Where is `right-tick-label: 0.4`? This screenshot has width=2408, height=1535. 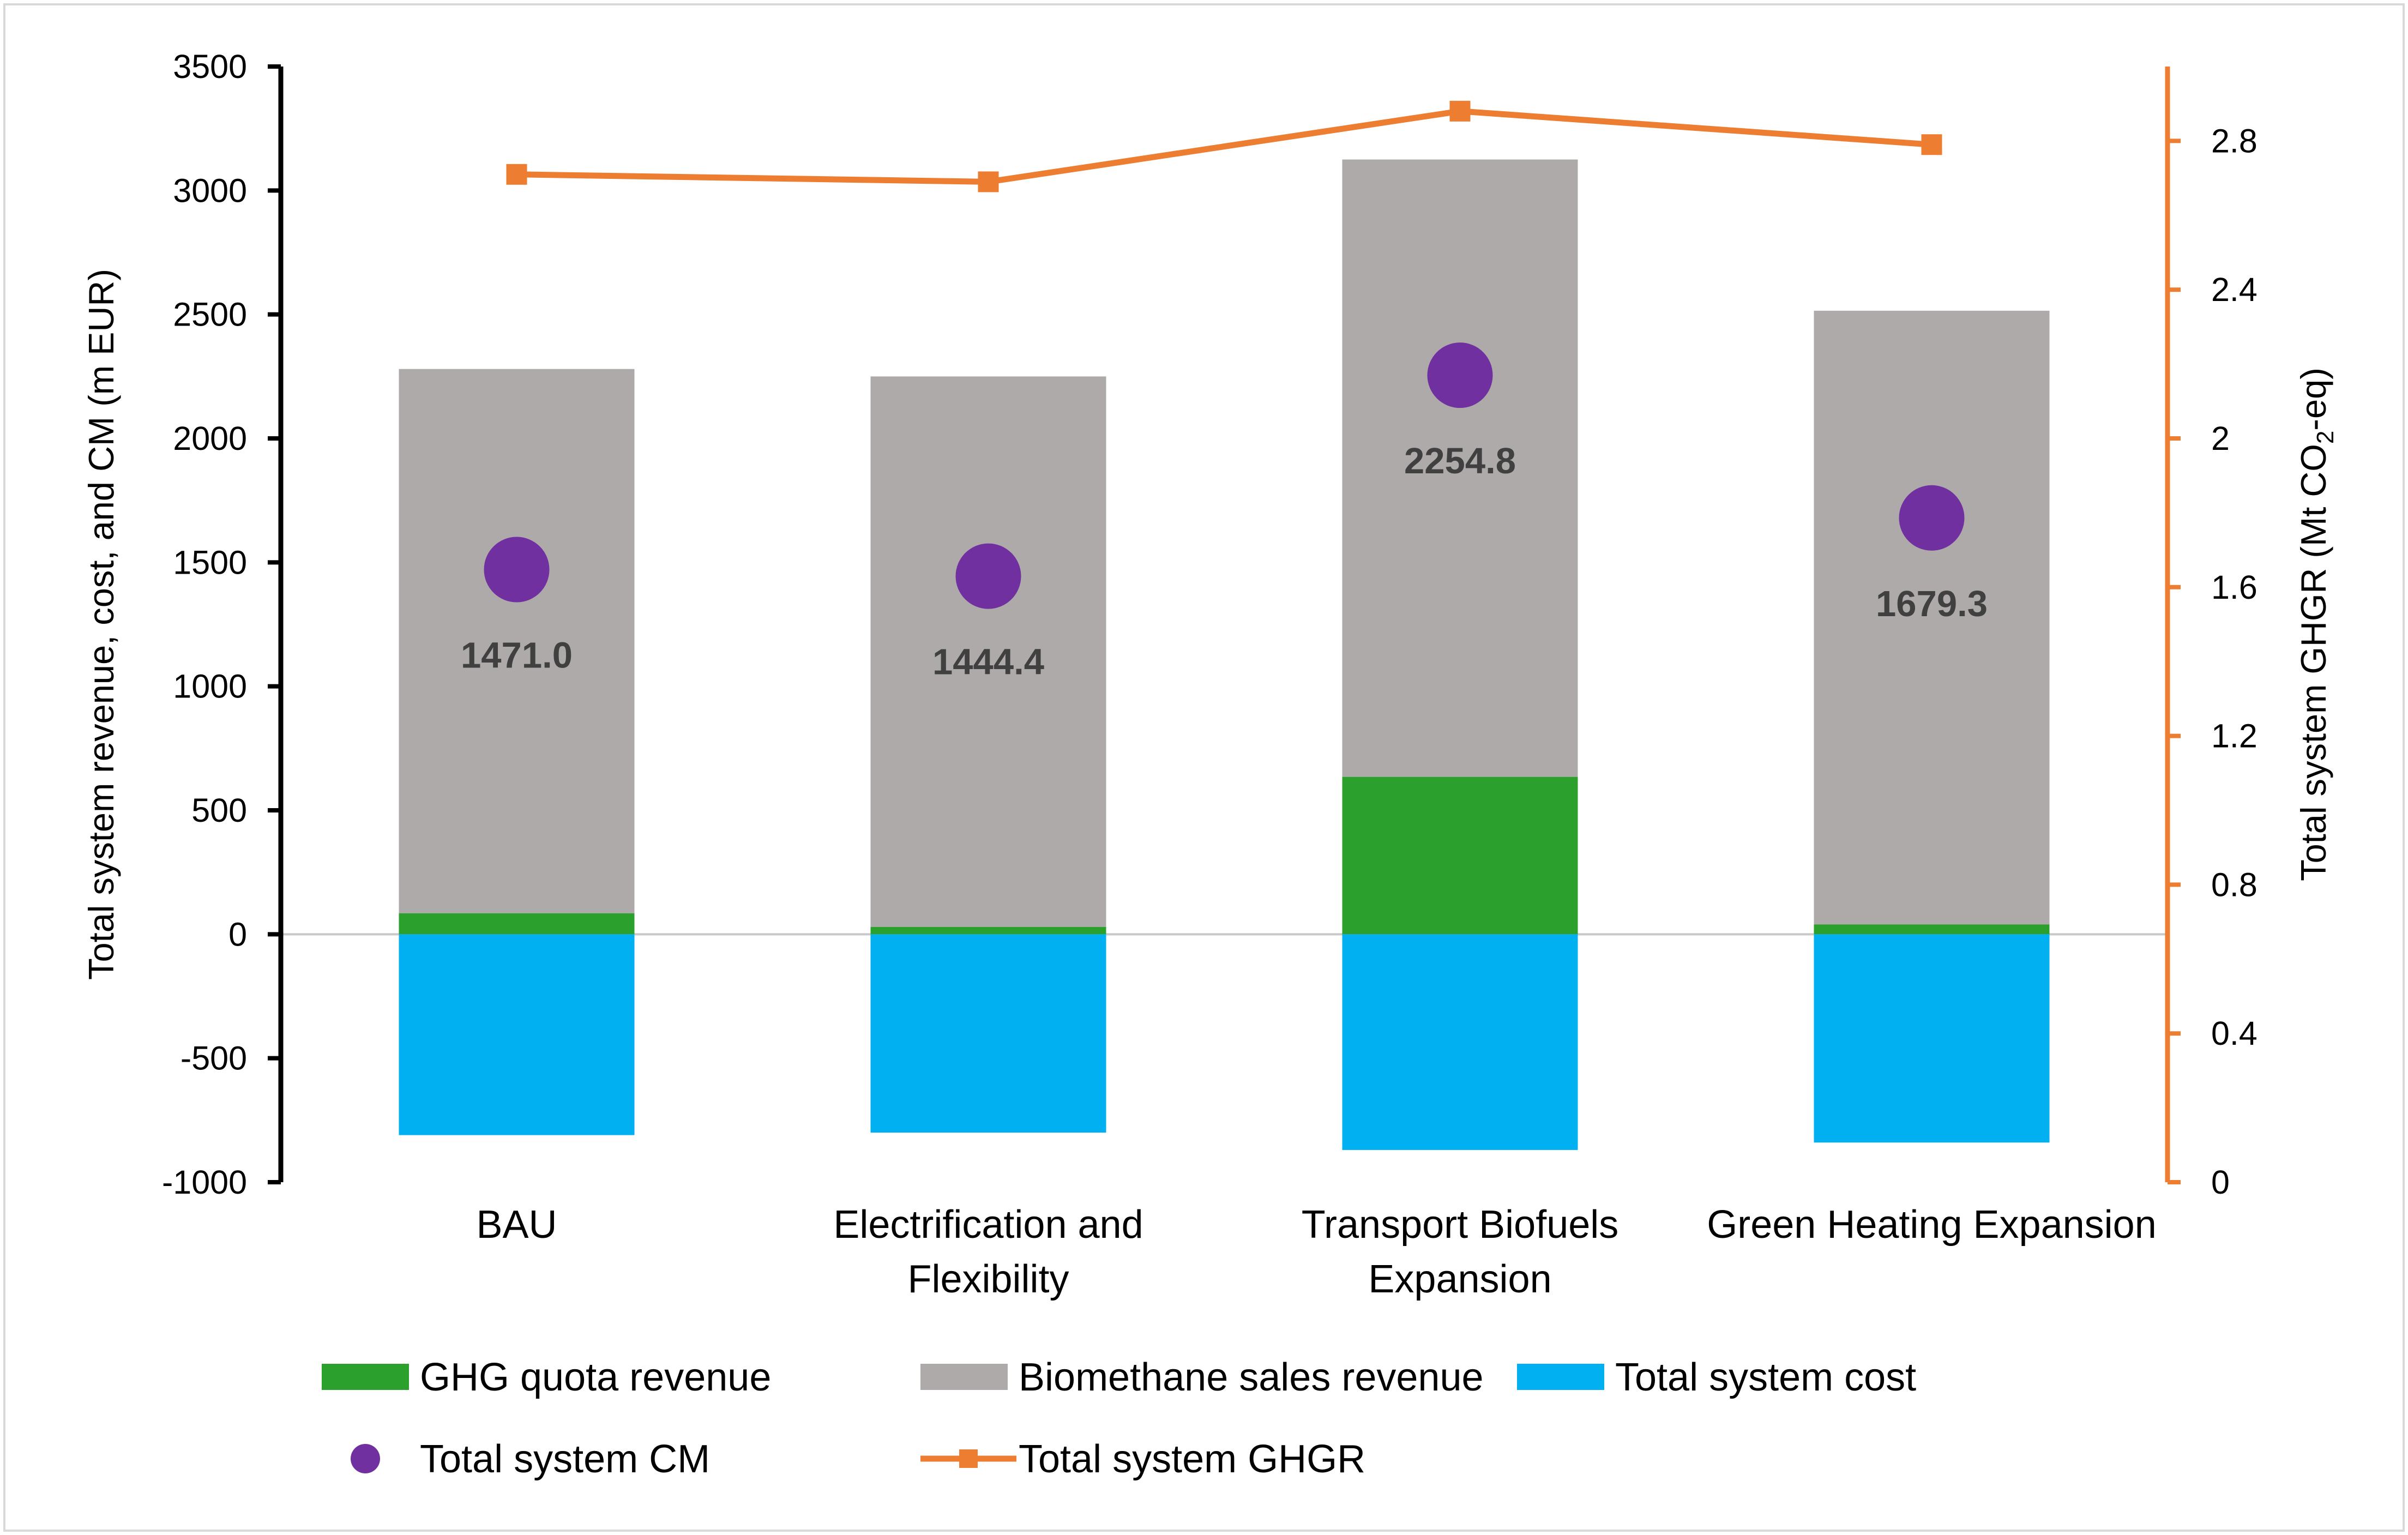 right-tick-label: 0.4 is located at coordinates (2234, 1033).